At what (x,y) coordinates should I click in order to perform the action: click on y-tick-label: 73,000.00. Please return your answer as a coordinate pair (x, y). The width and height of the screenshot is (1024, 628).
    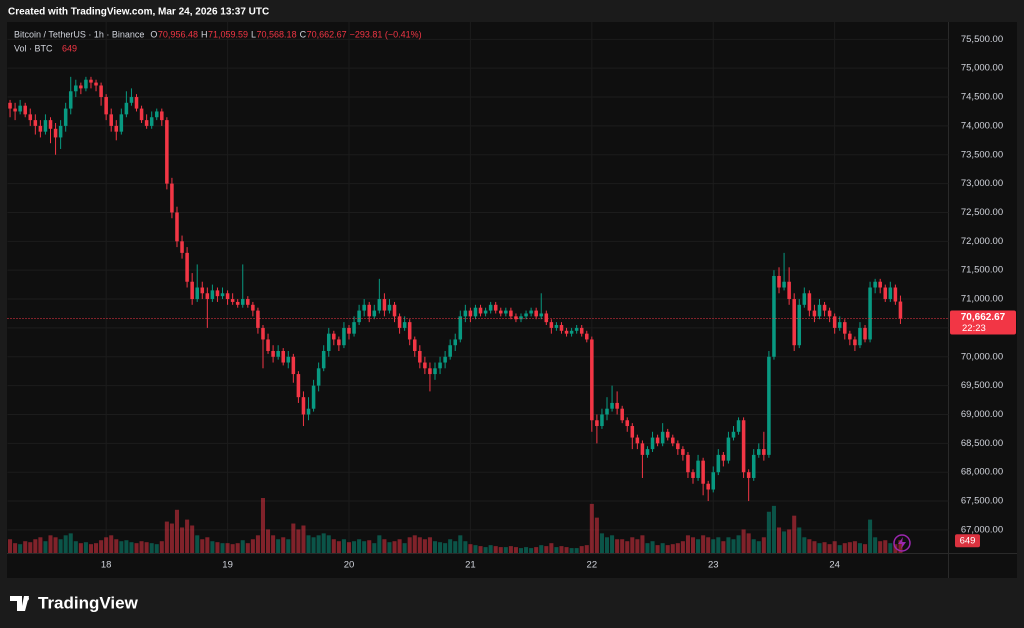
    Looking at the image, I should click on (982, 183).